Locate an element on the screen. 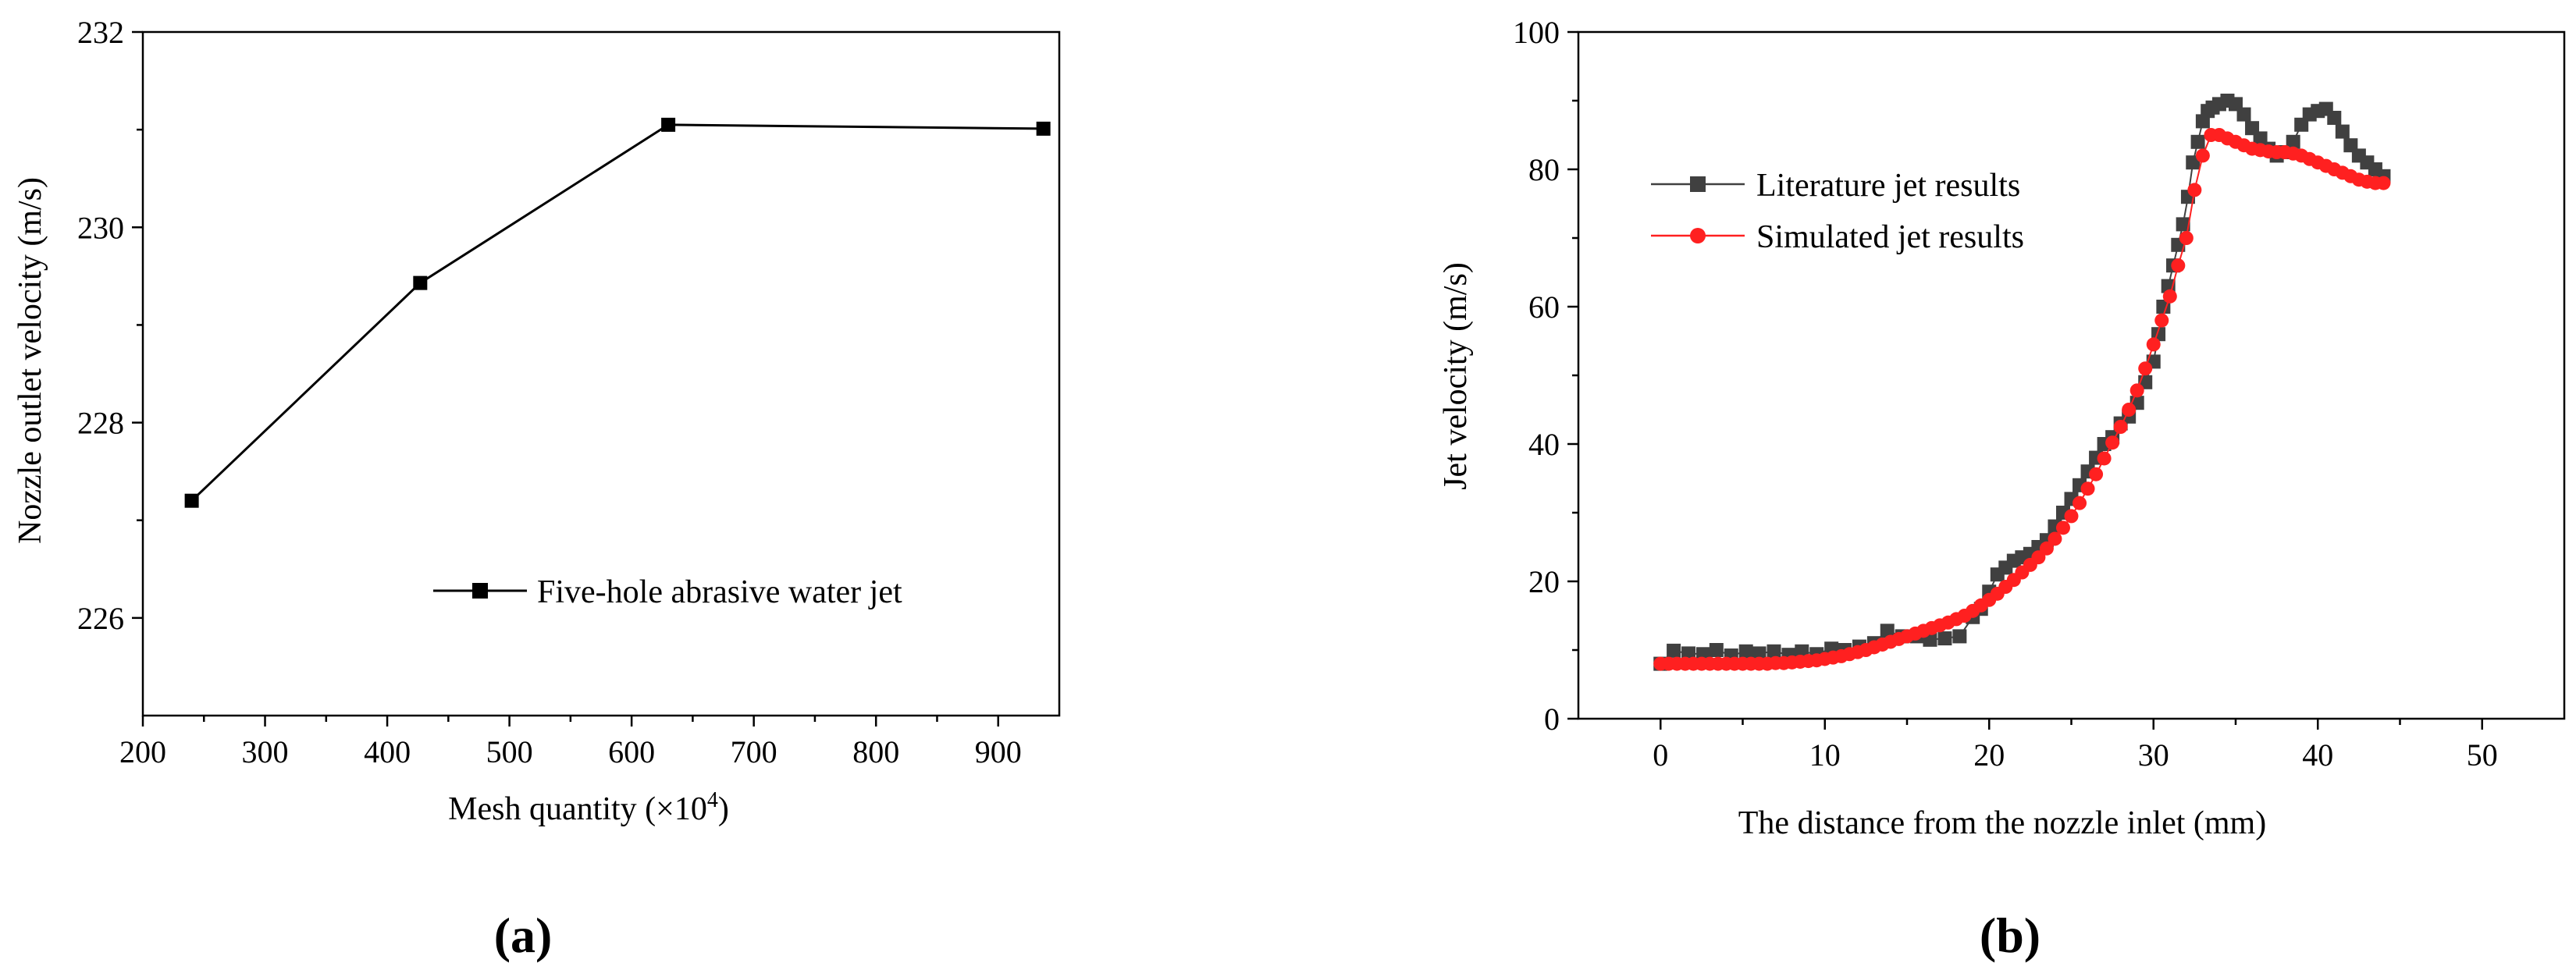 Image resolution: width=2576 pixels, height=977 pixels. panel-a-y-tick-label: 226 is located at coordinates (100, 618).